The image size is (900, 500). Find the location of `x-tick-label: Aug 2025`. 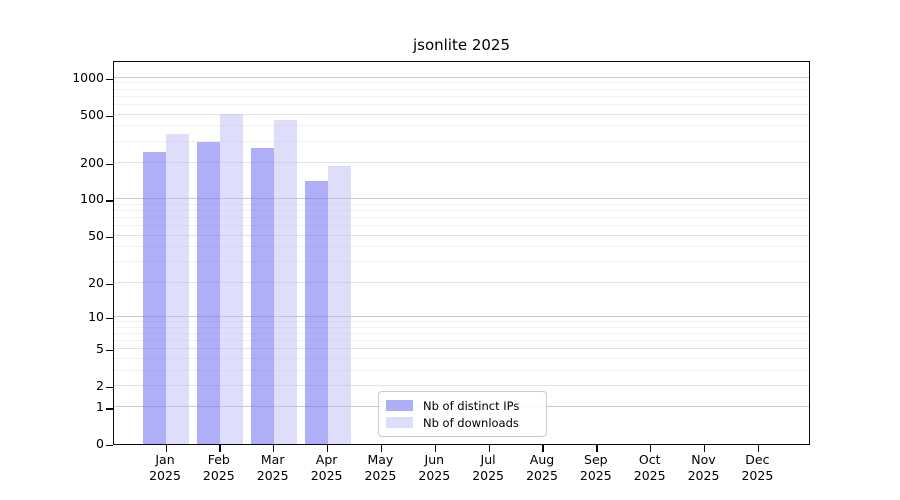

x-tick-label: Aug 2025 is located at coordinates (542, 467).